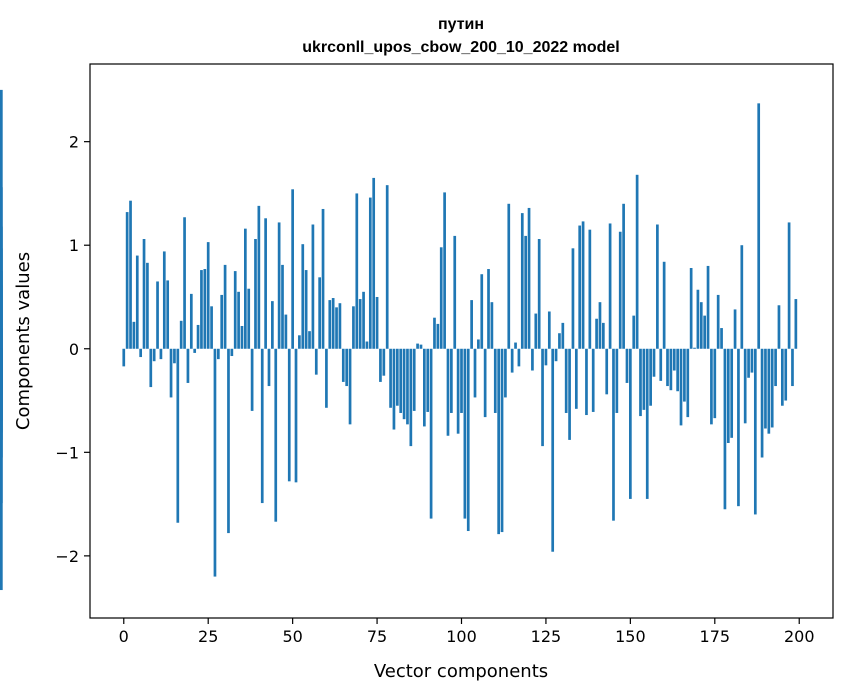 The height and width of the screenshot is (696, 847). What do you see at coordinates (208, 636) in the screenshot?
I see `x-tick-label: 25` at bounding box center [208, 636].